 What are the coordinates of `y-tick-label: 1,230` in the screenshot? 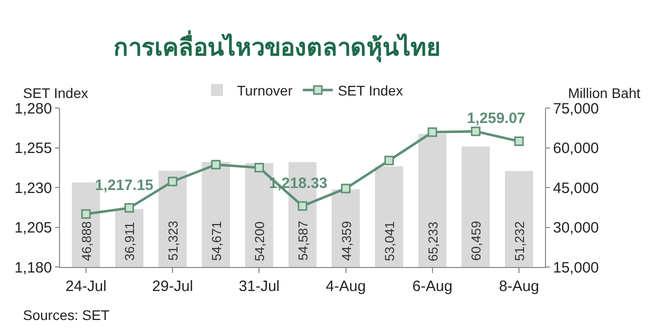 It's located at (33, 188).